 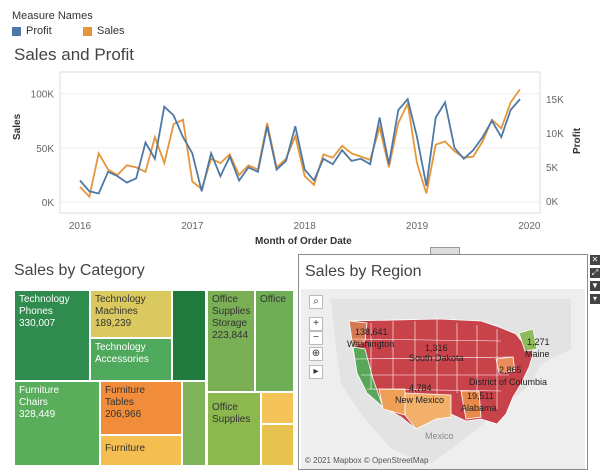 What do you see at coordinates (552, 168) in the screenshot?
I see `right-tick-label: 5K` at bounding box center [552, 168].